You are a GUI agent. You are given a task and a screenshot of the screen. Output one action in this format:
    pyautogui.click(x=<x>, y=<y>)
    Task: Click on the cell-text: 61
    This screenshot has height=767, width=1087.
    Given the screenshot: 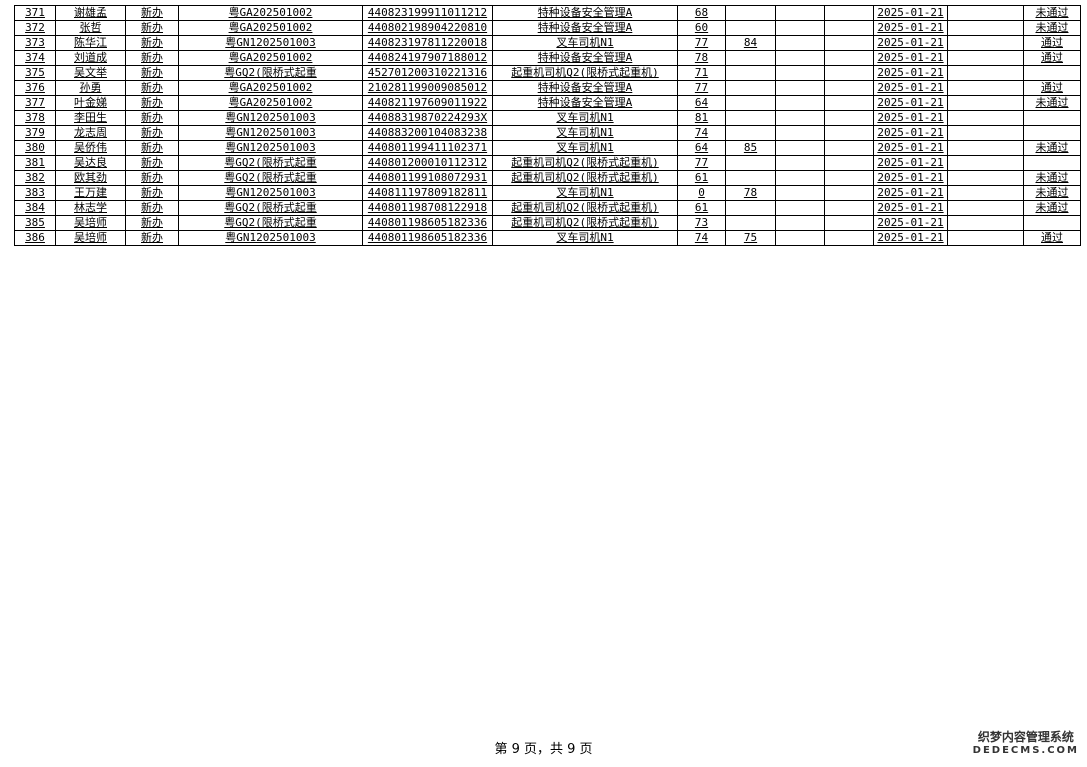 What is the action you would take?
    pyautogui.click(x=701, y=208)
    